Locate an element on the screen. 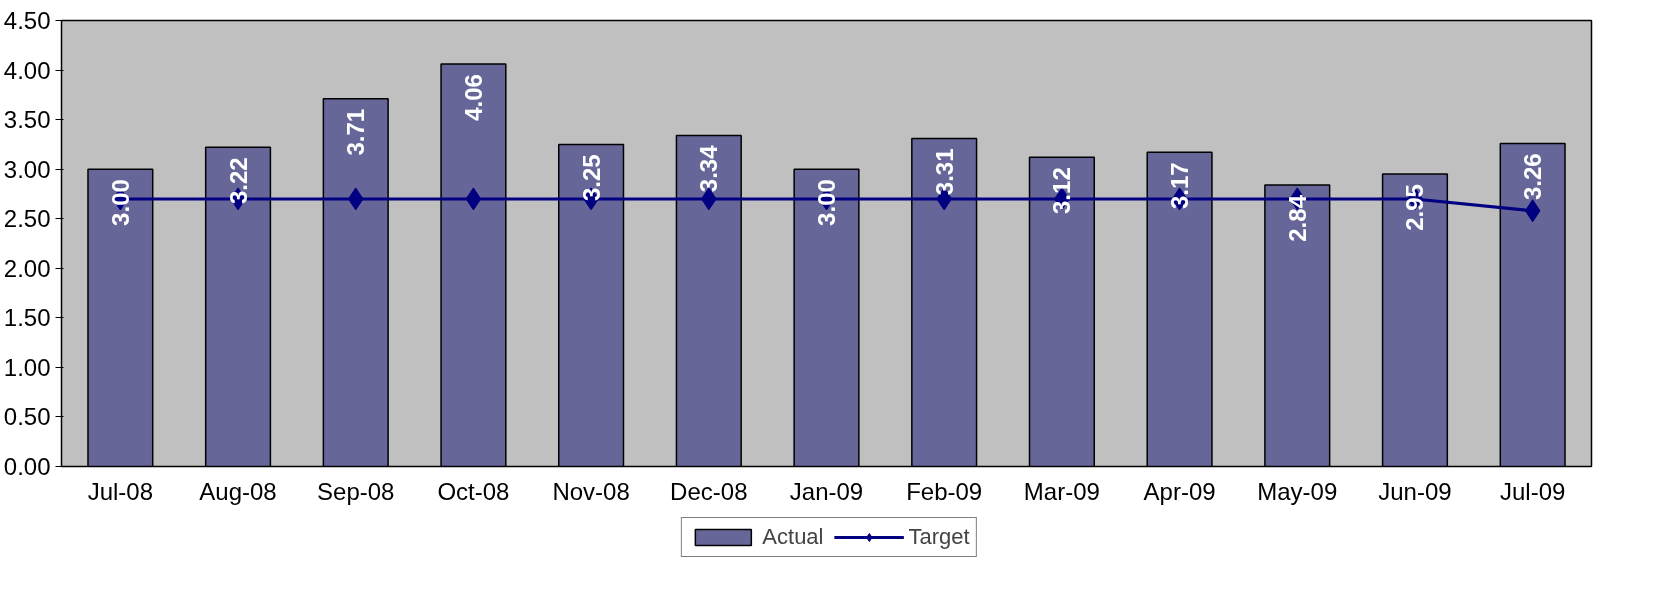 The width and height of the screenshot is (1656, 616). data-label: 4.06 is located at coordinates (473, 97).